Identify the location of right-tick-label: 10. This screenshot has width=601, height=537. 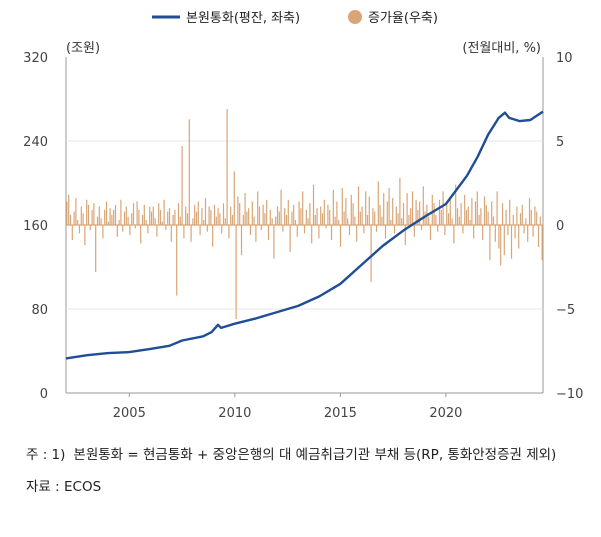
(564, 58).